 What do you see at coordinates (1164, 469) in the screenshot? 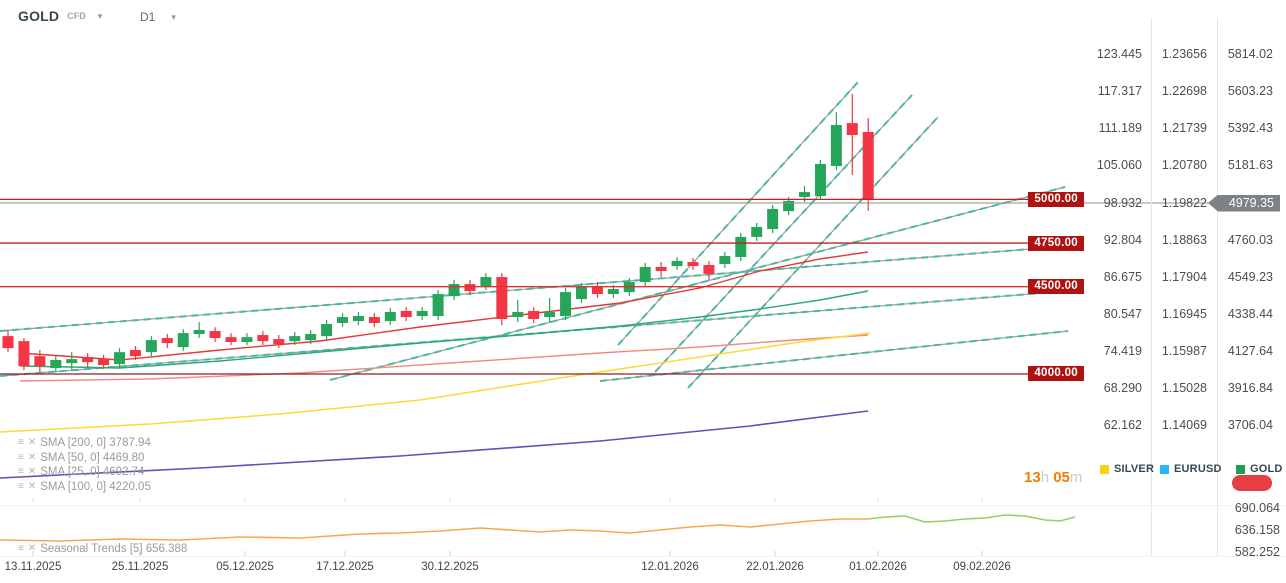
I see `legend-swatch-icon` at bounding box center [1164, 469].